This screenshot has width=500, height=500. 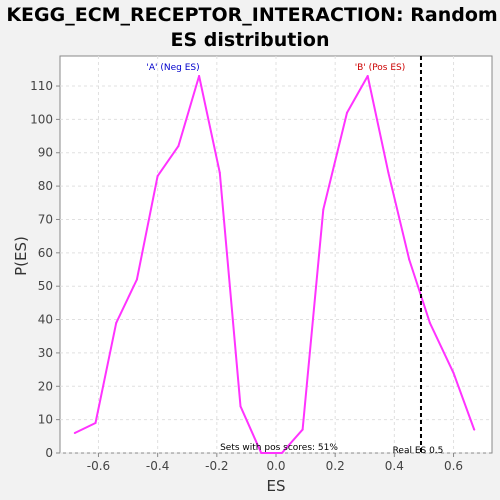 I want to click on sets-with-pos-scores-label: Sets with pos scores: 51%, so click(x=279, y=448).